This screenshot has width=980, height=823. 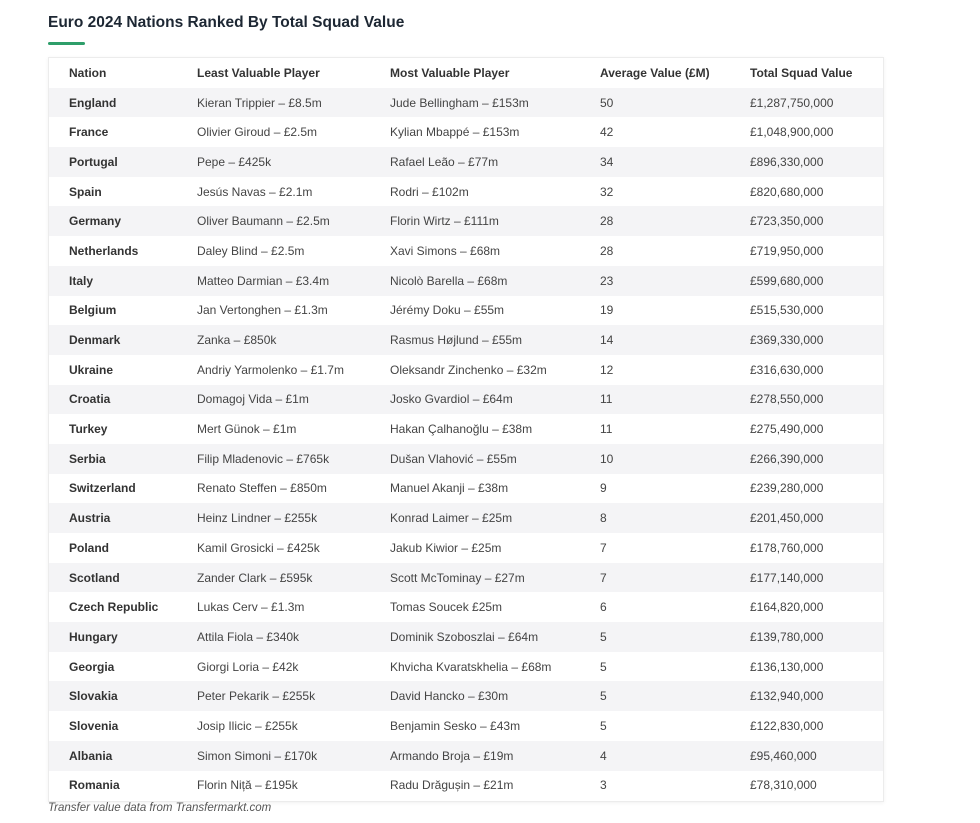 I want to click on average-value-cell: 3, so click(x=603, y=785).